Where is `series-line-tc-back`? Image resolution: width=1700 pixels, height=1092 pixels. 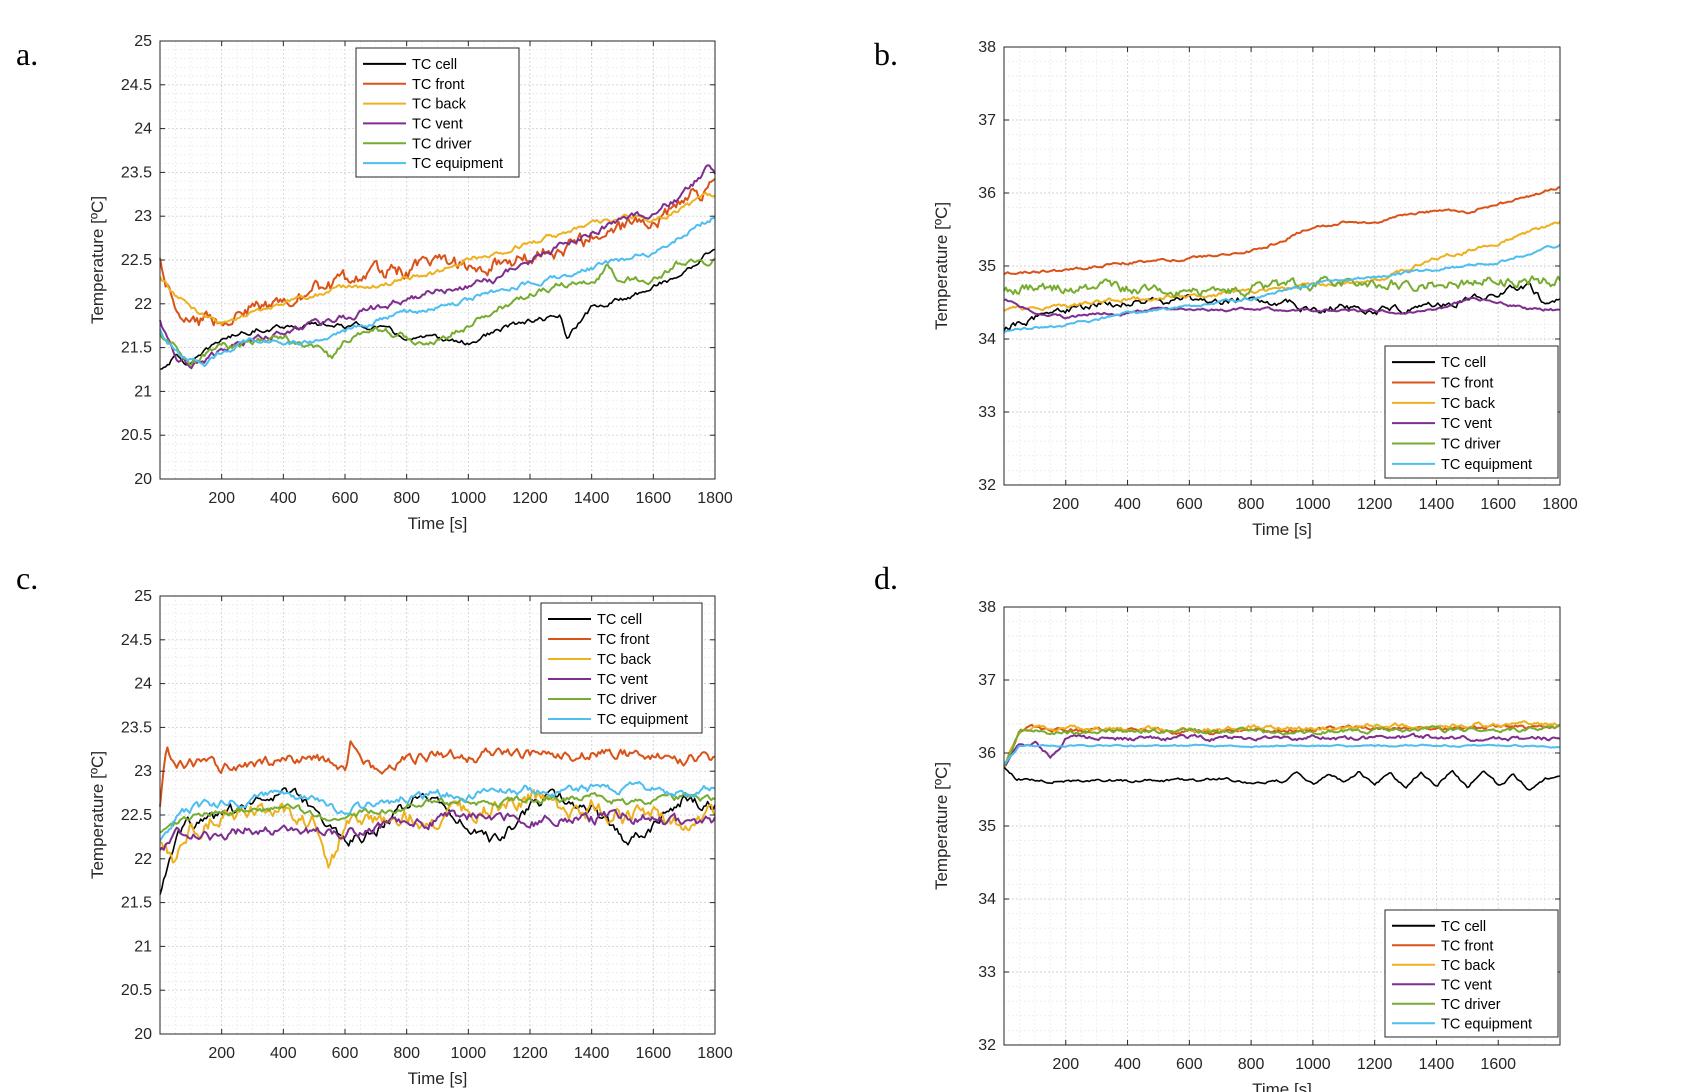 series-line-tc-back is located at coordinates (437, 829).